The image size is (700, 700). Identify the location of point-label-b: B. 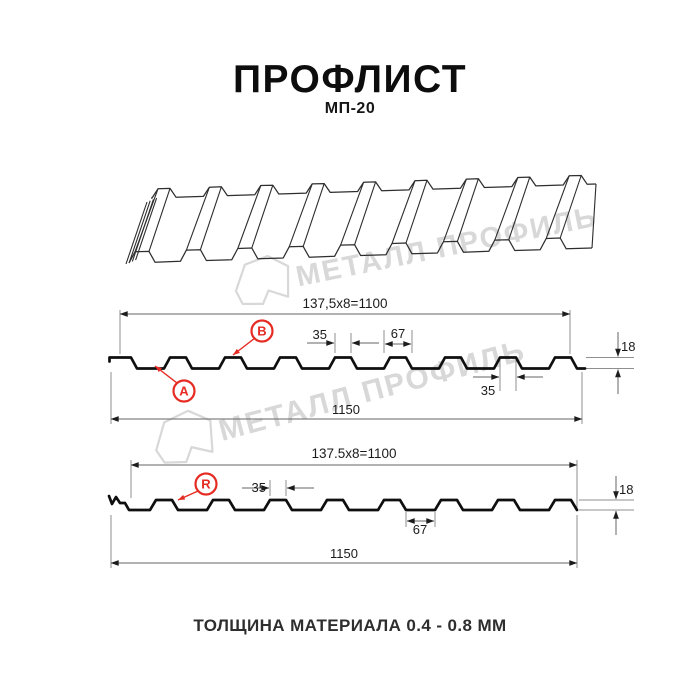
(261, 331).